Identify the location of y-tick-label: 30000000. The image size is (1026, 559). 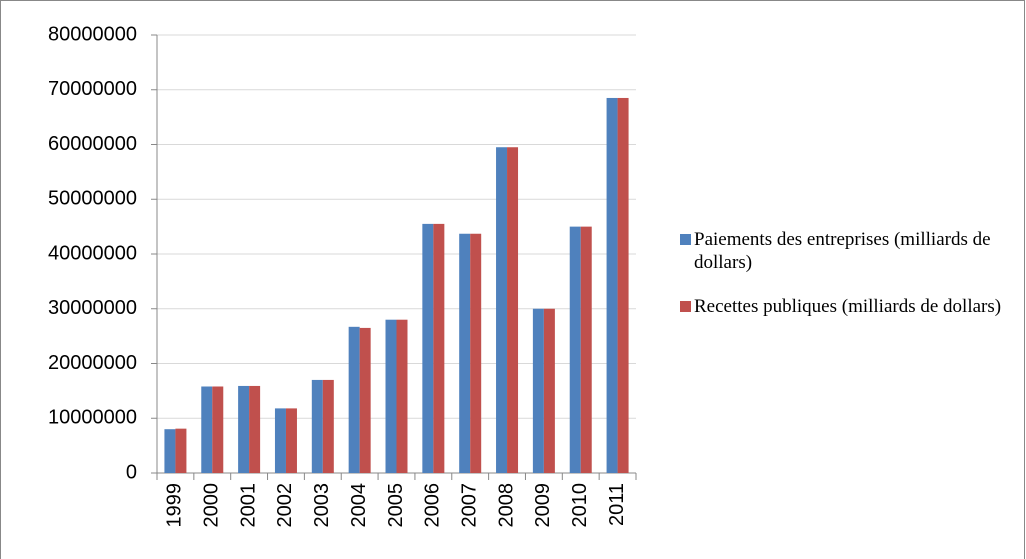
(92, 308).